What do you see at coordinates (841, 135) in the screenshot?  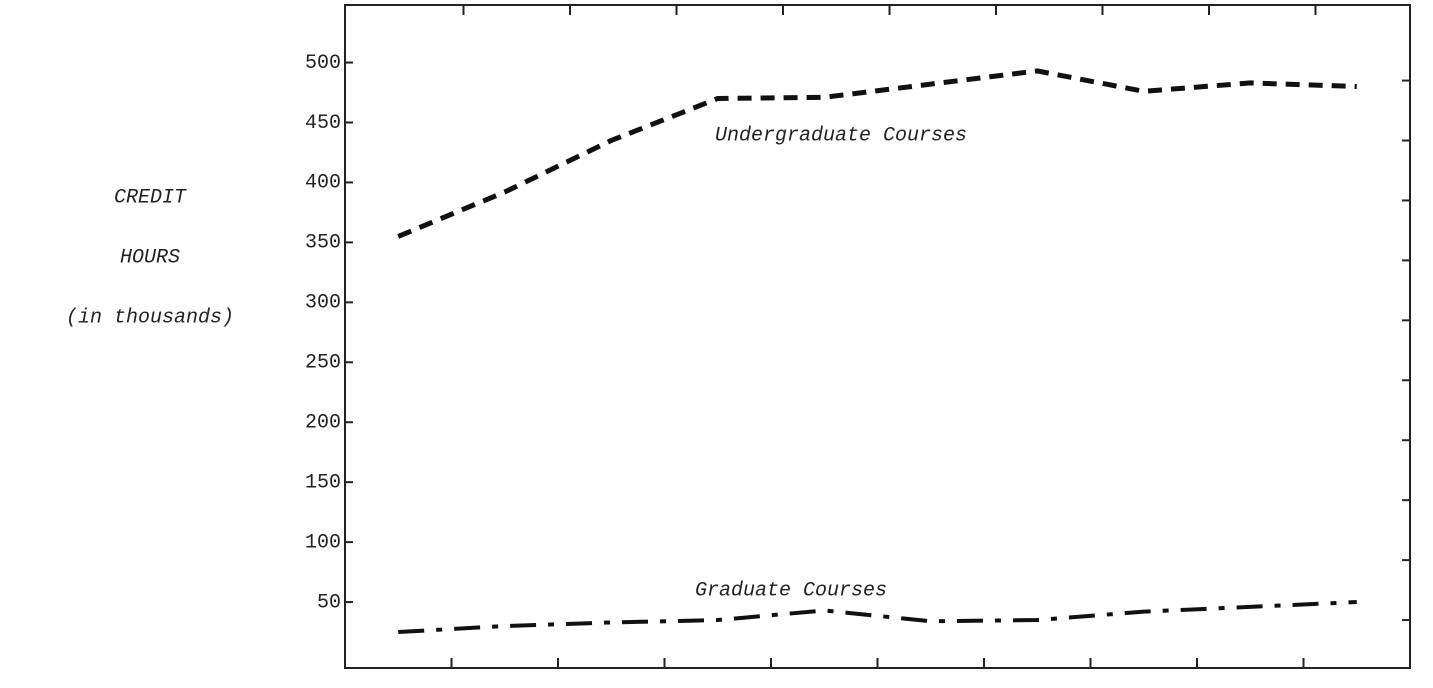 I see `series-label: Undergraduate Courses` at bounding box center [841, 135].